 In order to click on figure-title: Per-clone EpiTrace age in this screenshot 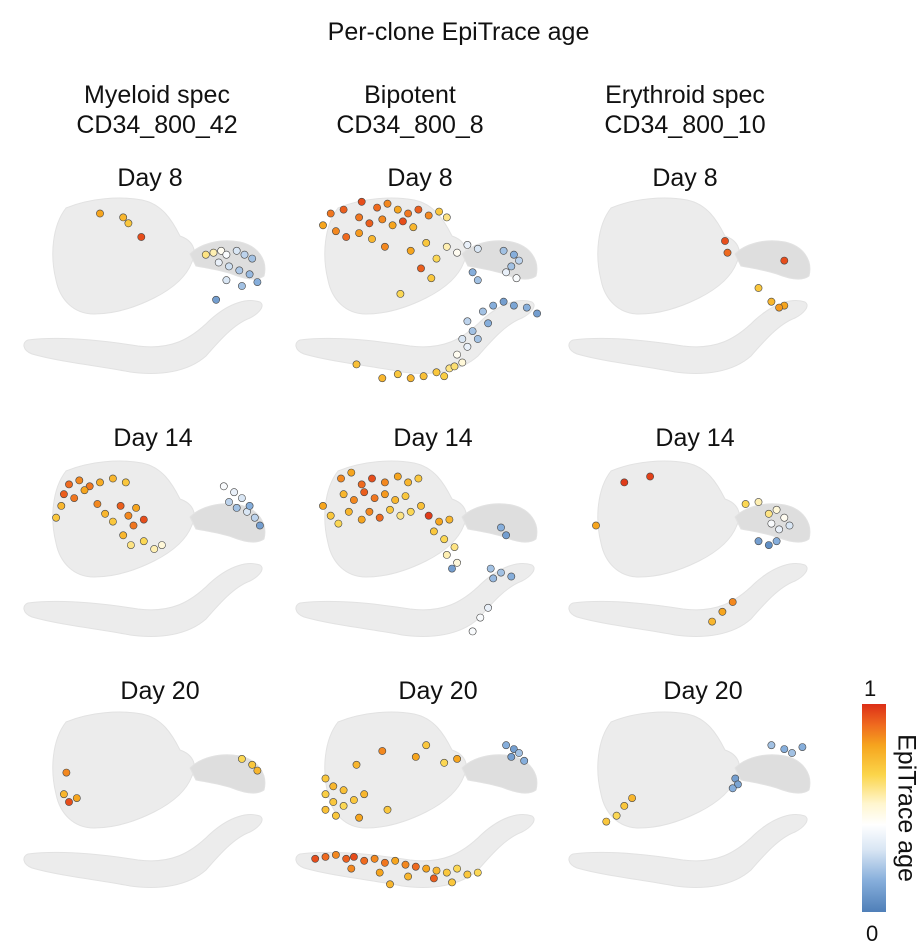, I will do `click(458, 32)`.